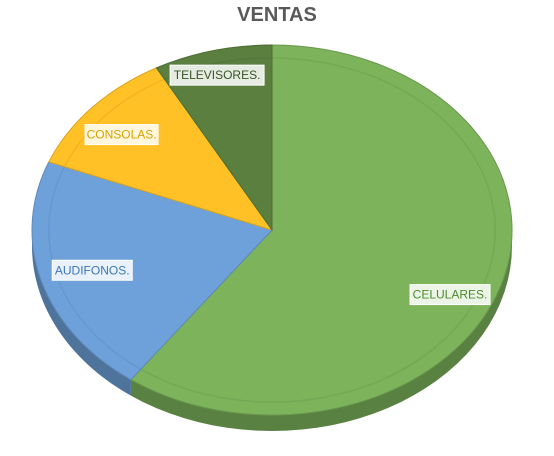  I want to click on data-label-text-1: AUDIFONOS., so click(92, 270).